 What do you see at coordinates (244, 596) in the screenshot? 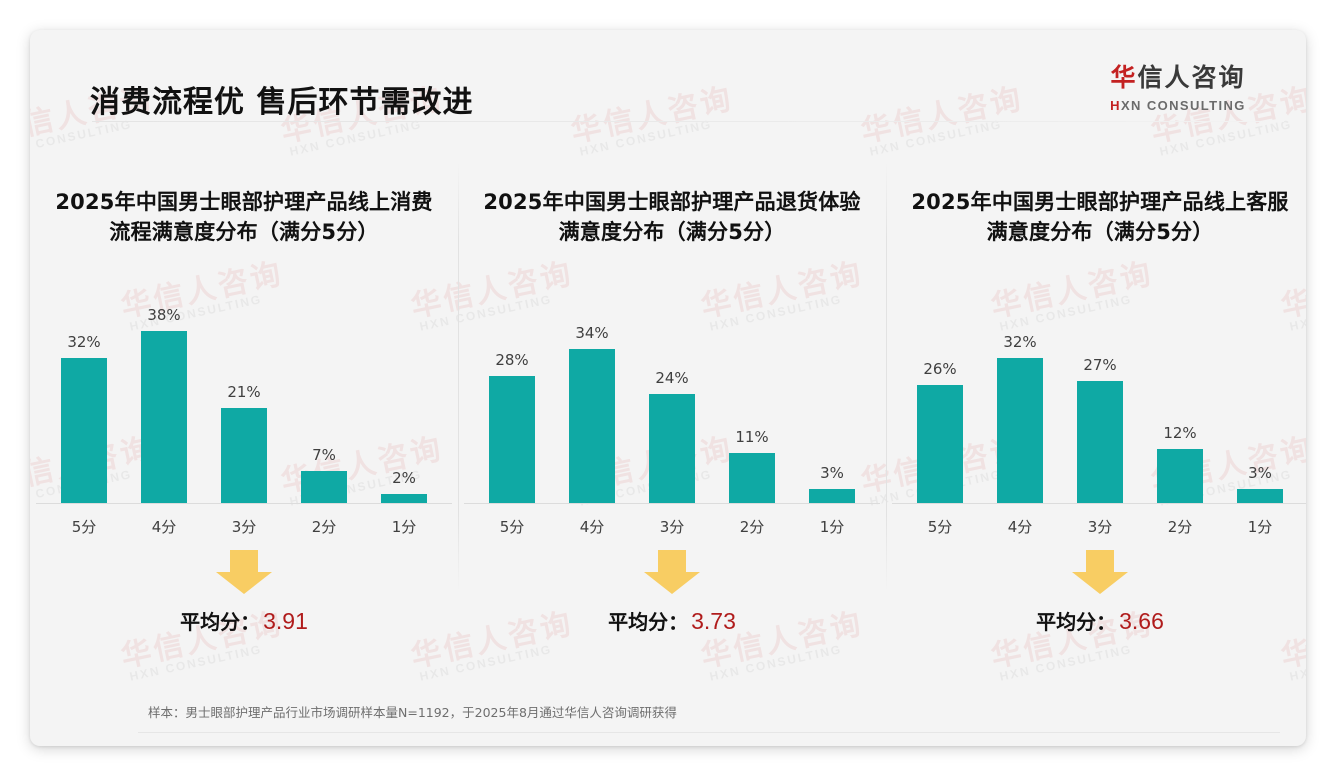
I see `average-score-block: 平均分： 3.91` at bounding box center [244, 596].